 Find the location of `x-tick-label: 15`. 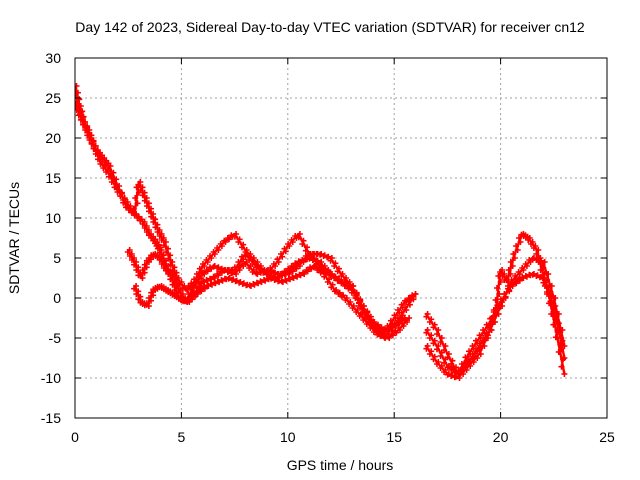

x-tick-label: 15 is located at coordinates (394, 437).